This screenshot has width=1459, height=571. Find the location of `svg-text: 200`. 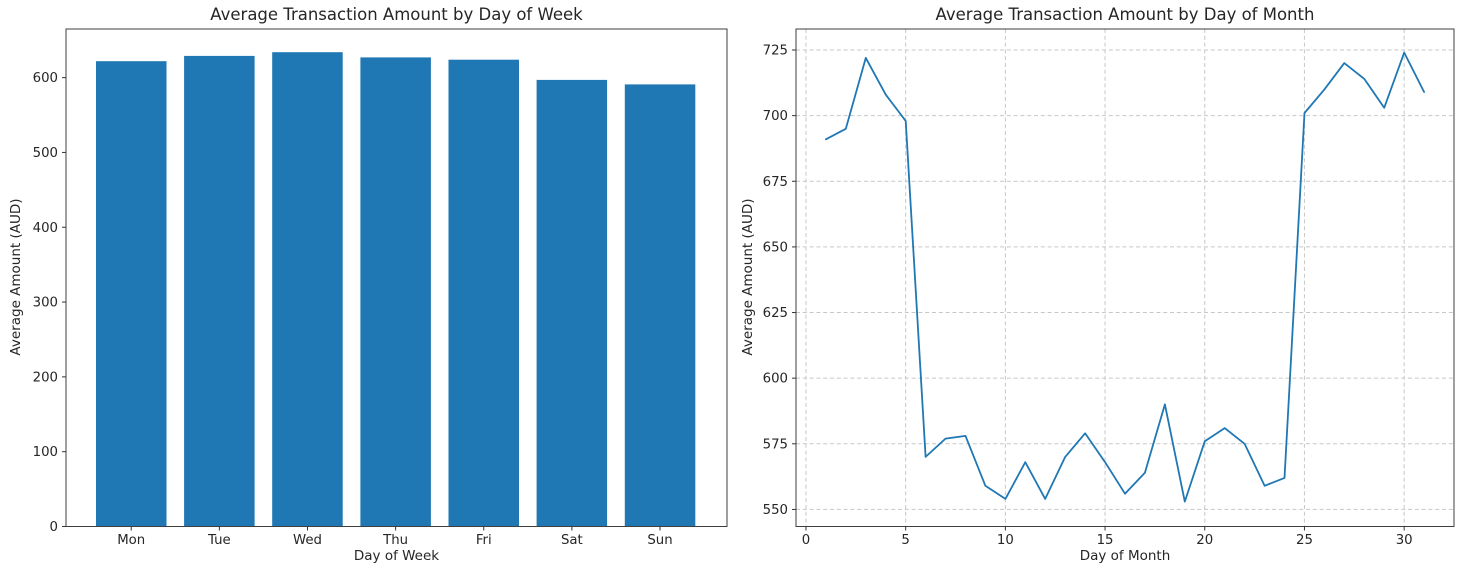

svg-text: 200 is located at coordinates (45, 377).